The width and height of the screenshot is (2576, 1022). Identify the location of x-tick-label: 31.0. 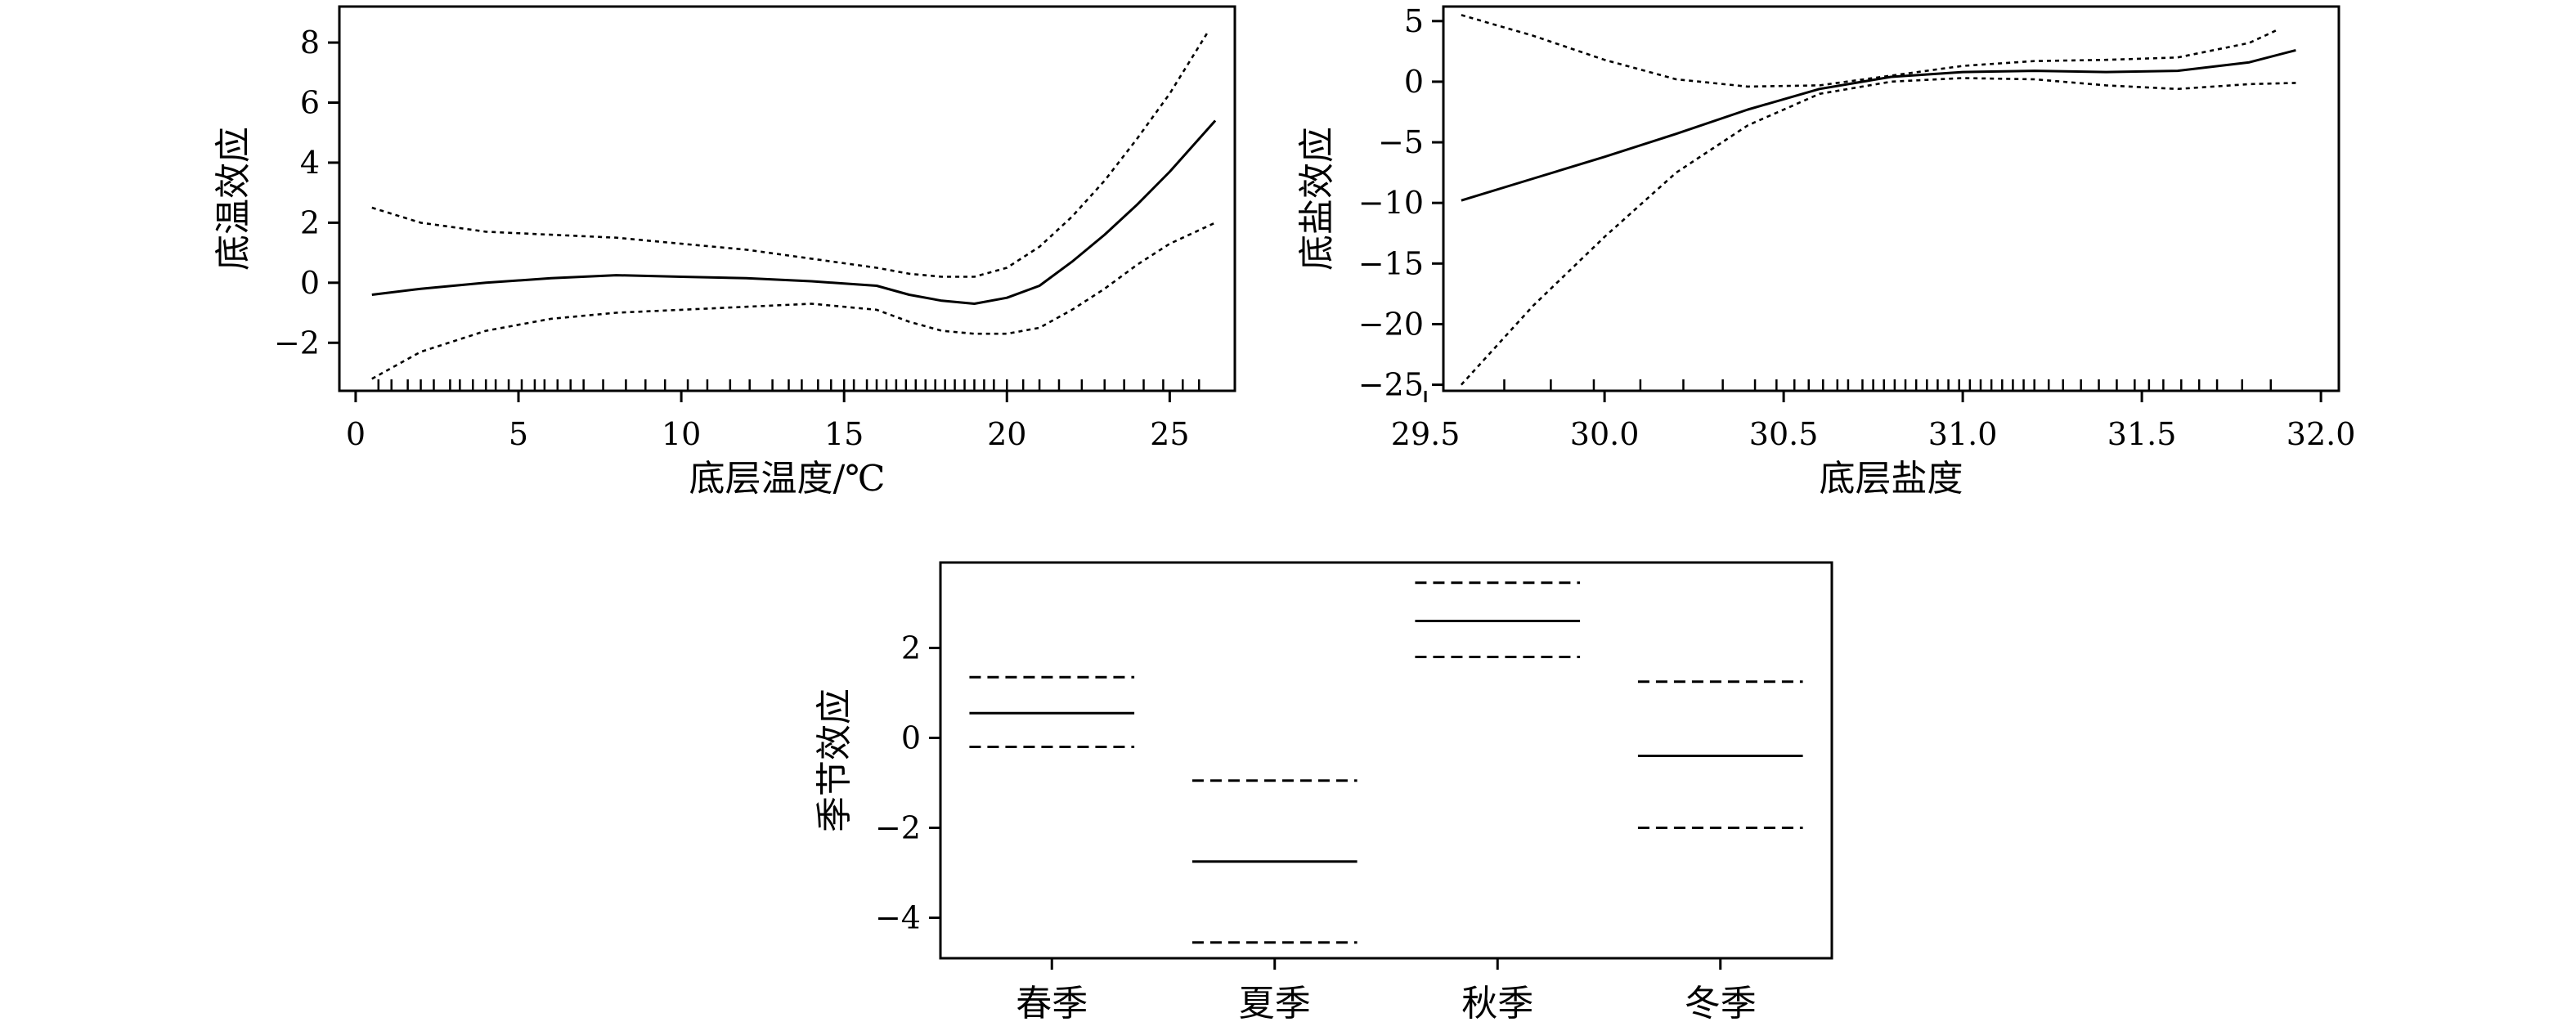
(1963, 434).